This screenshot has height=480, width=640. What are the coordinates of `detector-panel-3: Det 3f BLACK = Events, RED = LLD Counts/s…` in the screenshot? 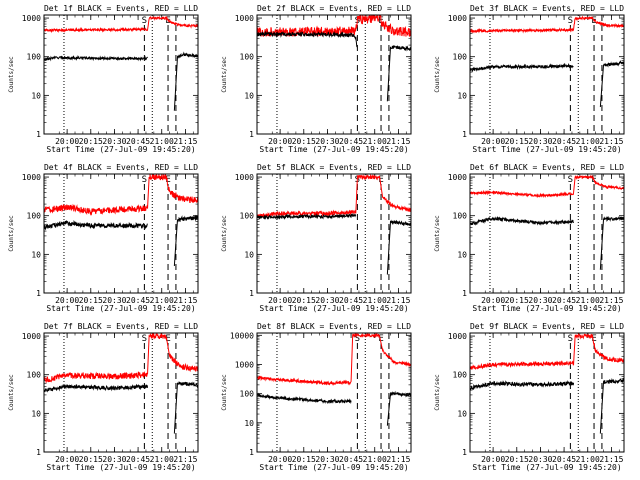 It's located at (529, 79).